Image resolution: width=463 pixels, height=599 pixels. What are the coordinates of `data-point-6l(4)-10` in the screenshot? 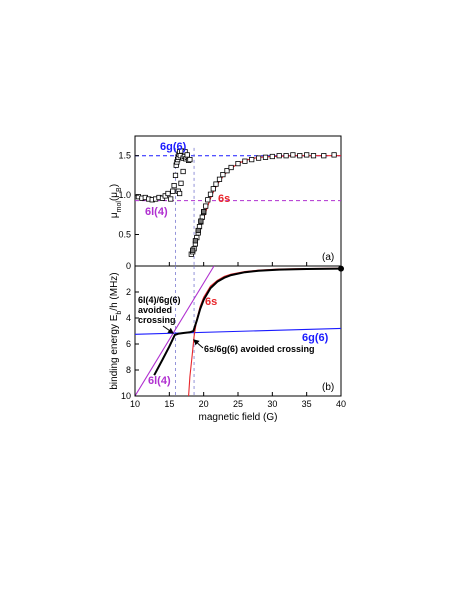 It's located at (171, 199).